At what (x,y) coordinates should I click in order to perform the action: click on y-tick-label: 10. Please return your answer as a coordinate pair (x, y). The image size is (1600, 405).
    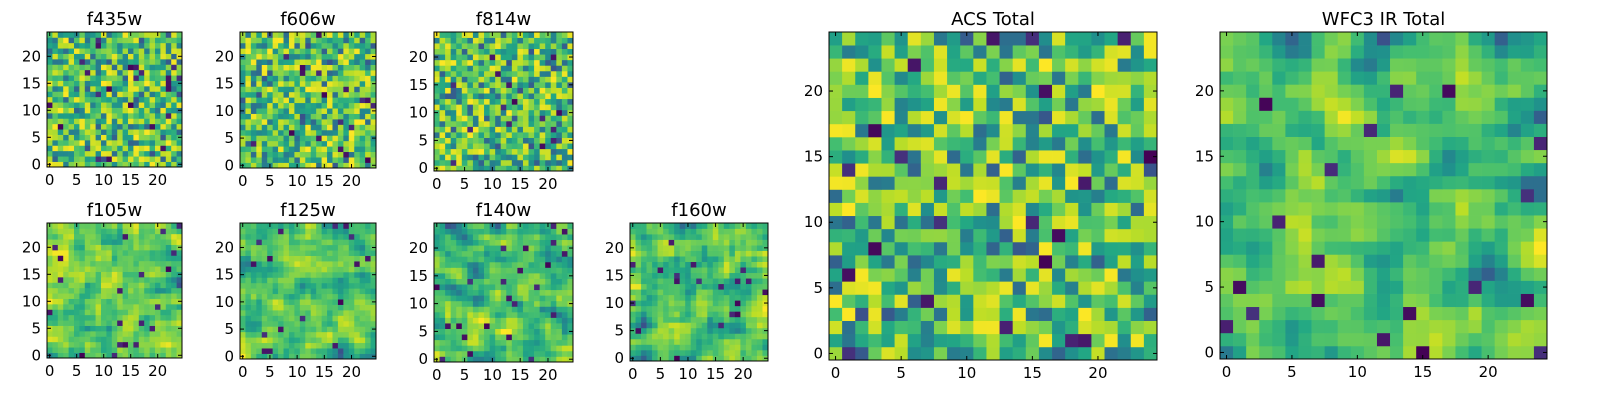
    Looking at the image, I should click on (224, 111).